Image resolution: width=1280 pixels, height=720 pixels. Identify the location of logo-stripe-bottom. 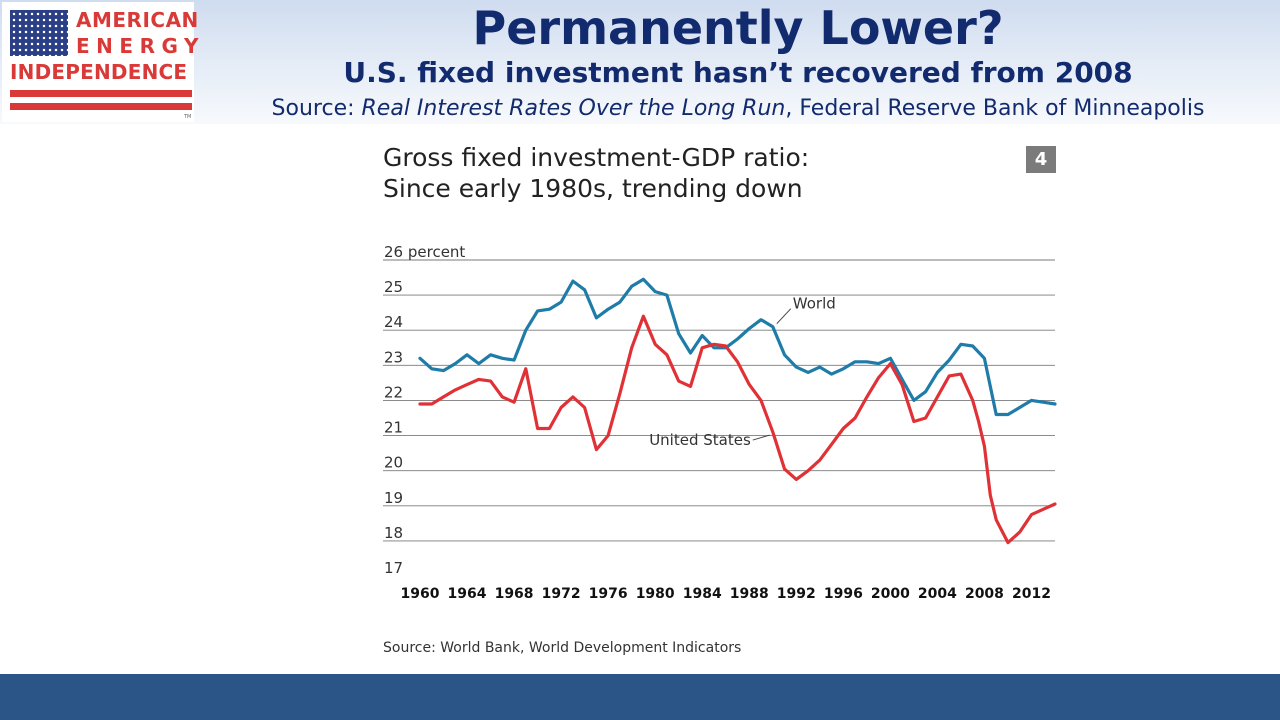
(101, 106).